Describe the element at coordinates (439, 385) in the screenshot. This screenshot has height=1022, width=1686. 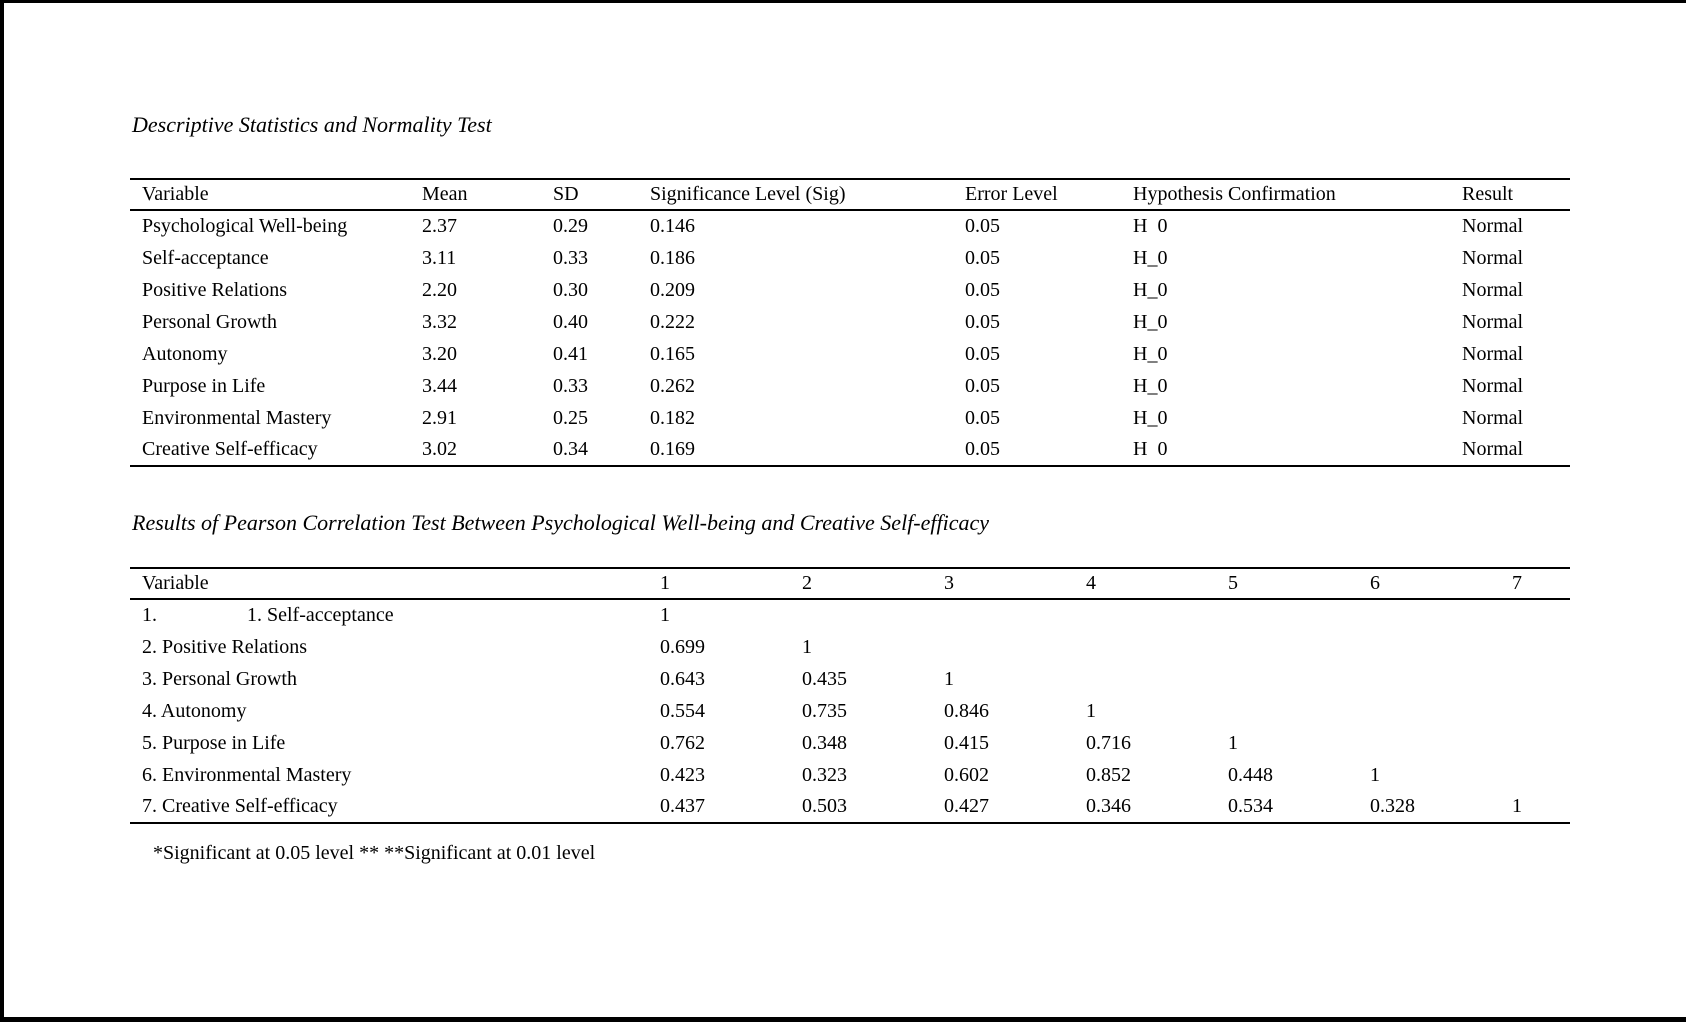
I see `table-cell: 3.44` at that location.